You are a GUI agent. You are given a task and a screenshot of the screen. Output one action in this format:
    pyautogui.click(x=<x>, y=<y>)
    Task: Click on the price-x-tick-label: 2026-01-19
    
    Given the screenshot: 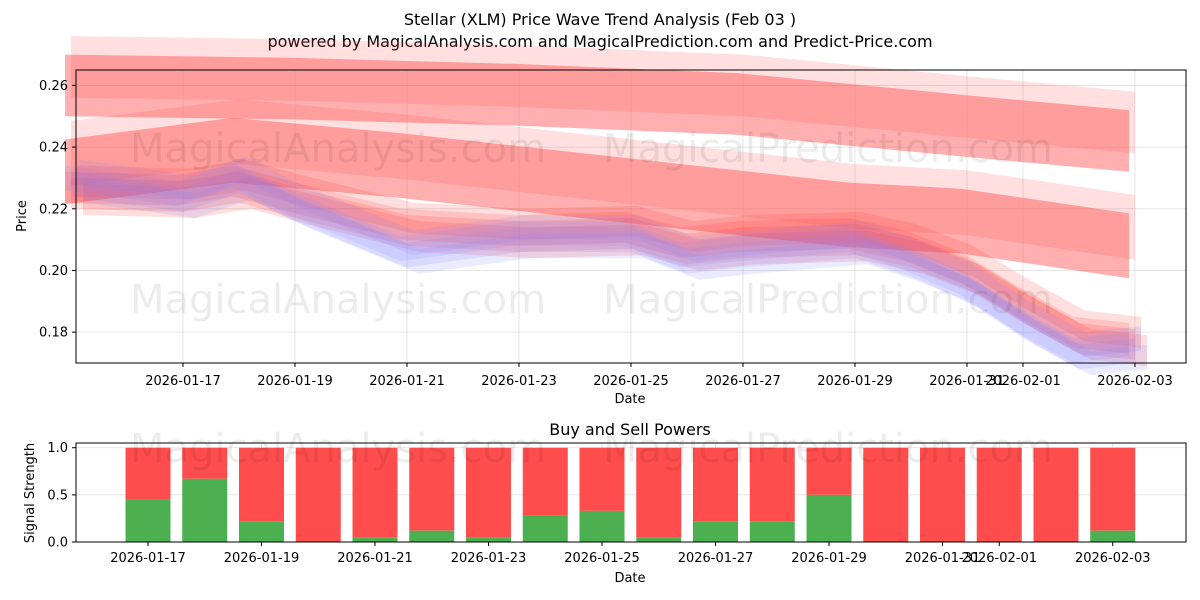 What is the action you would take?
    pyautogui.click(x=295, y=381)
    